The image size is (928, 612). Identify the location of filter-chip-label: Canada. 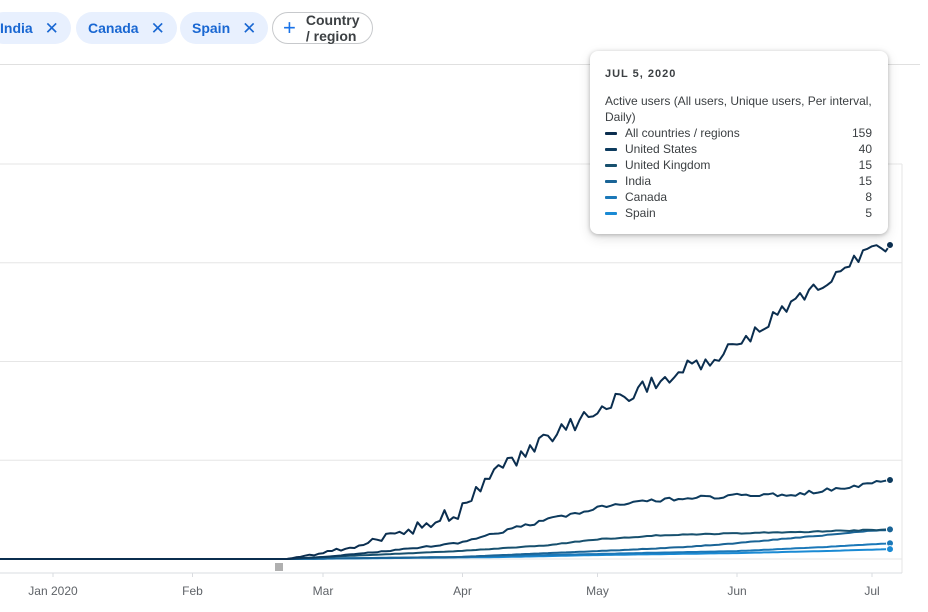
(113, 28).